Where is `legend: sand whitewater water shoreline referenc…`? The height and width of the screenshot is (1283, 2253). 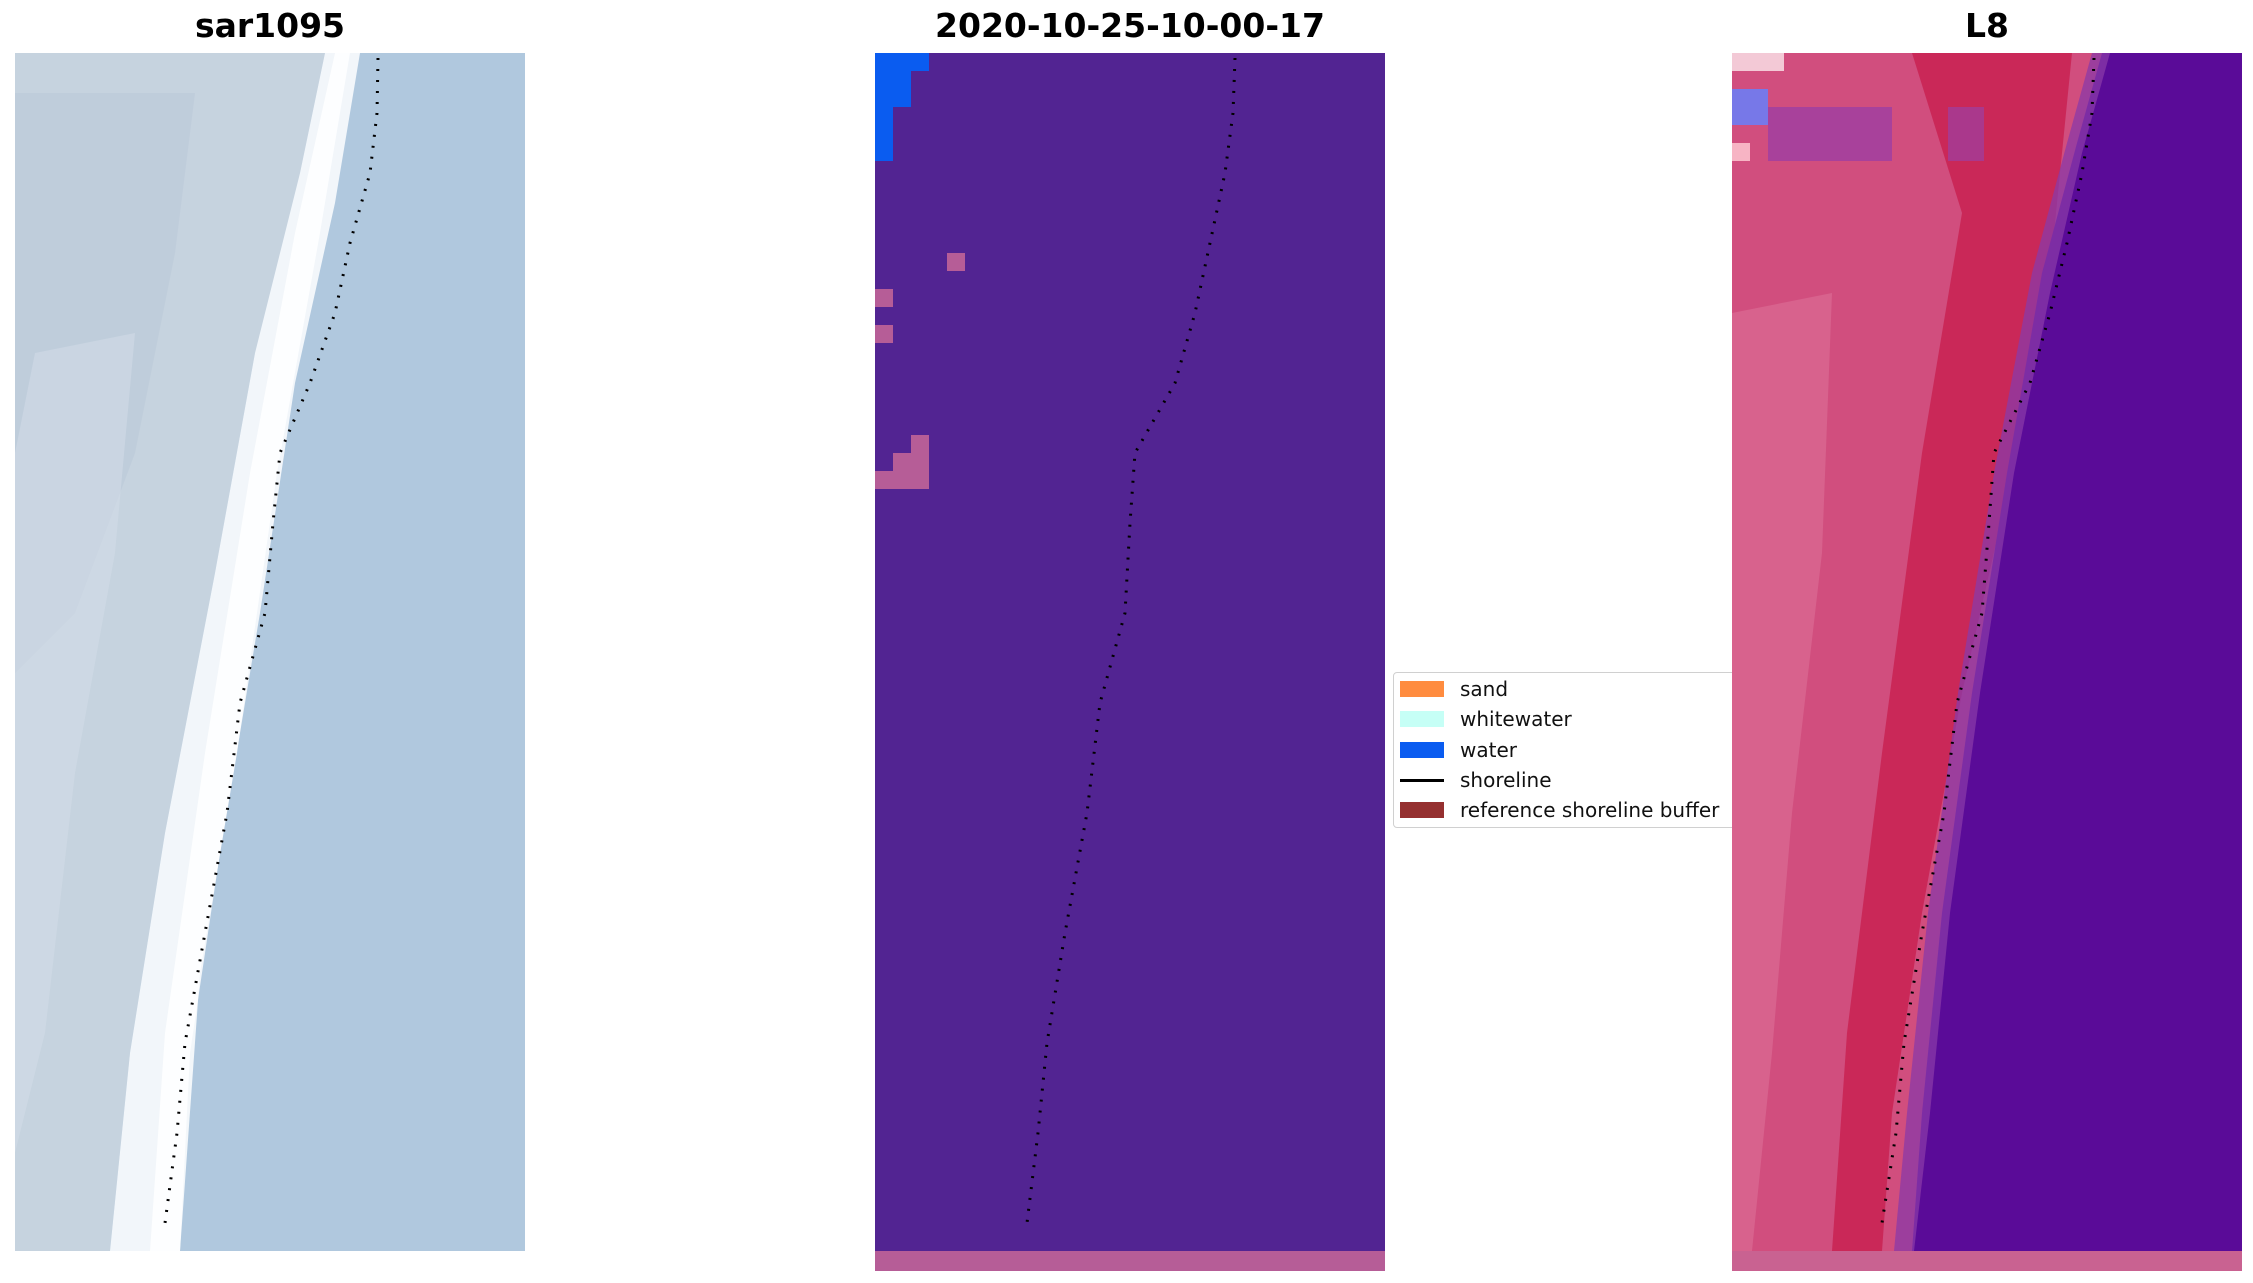 legend: sand whitewater water shoreline referenc… is located at coordinates (1564, 750).